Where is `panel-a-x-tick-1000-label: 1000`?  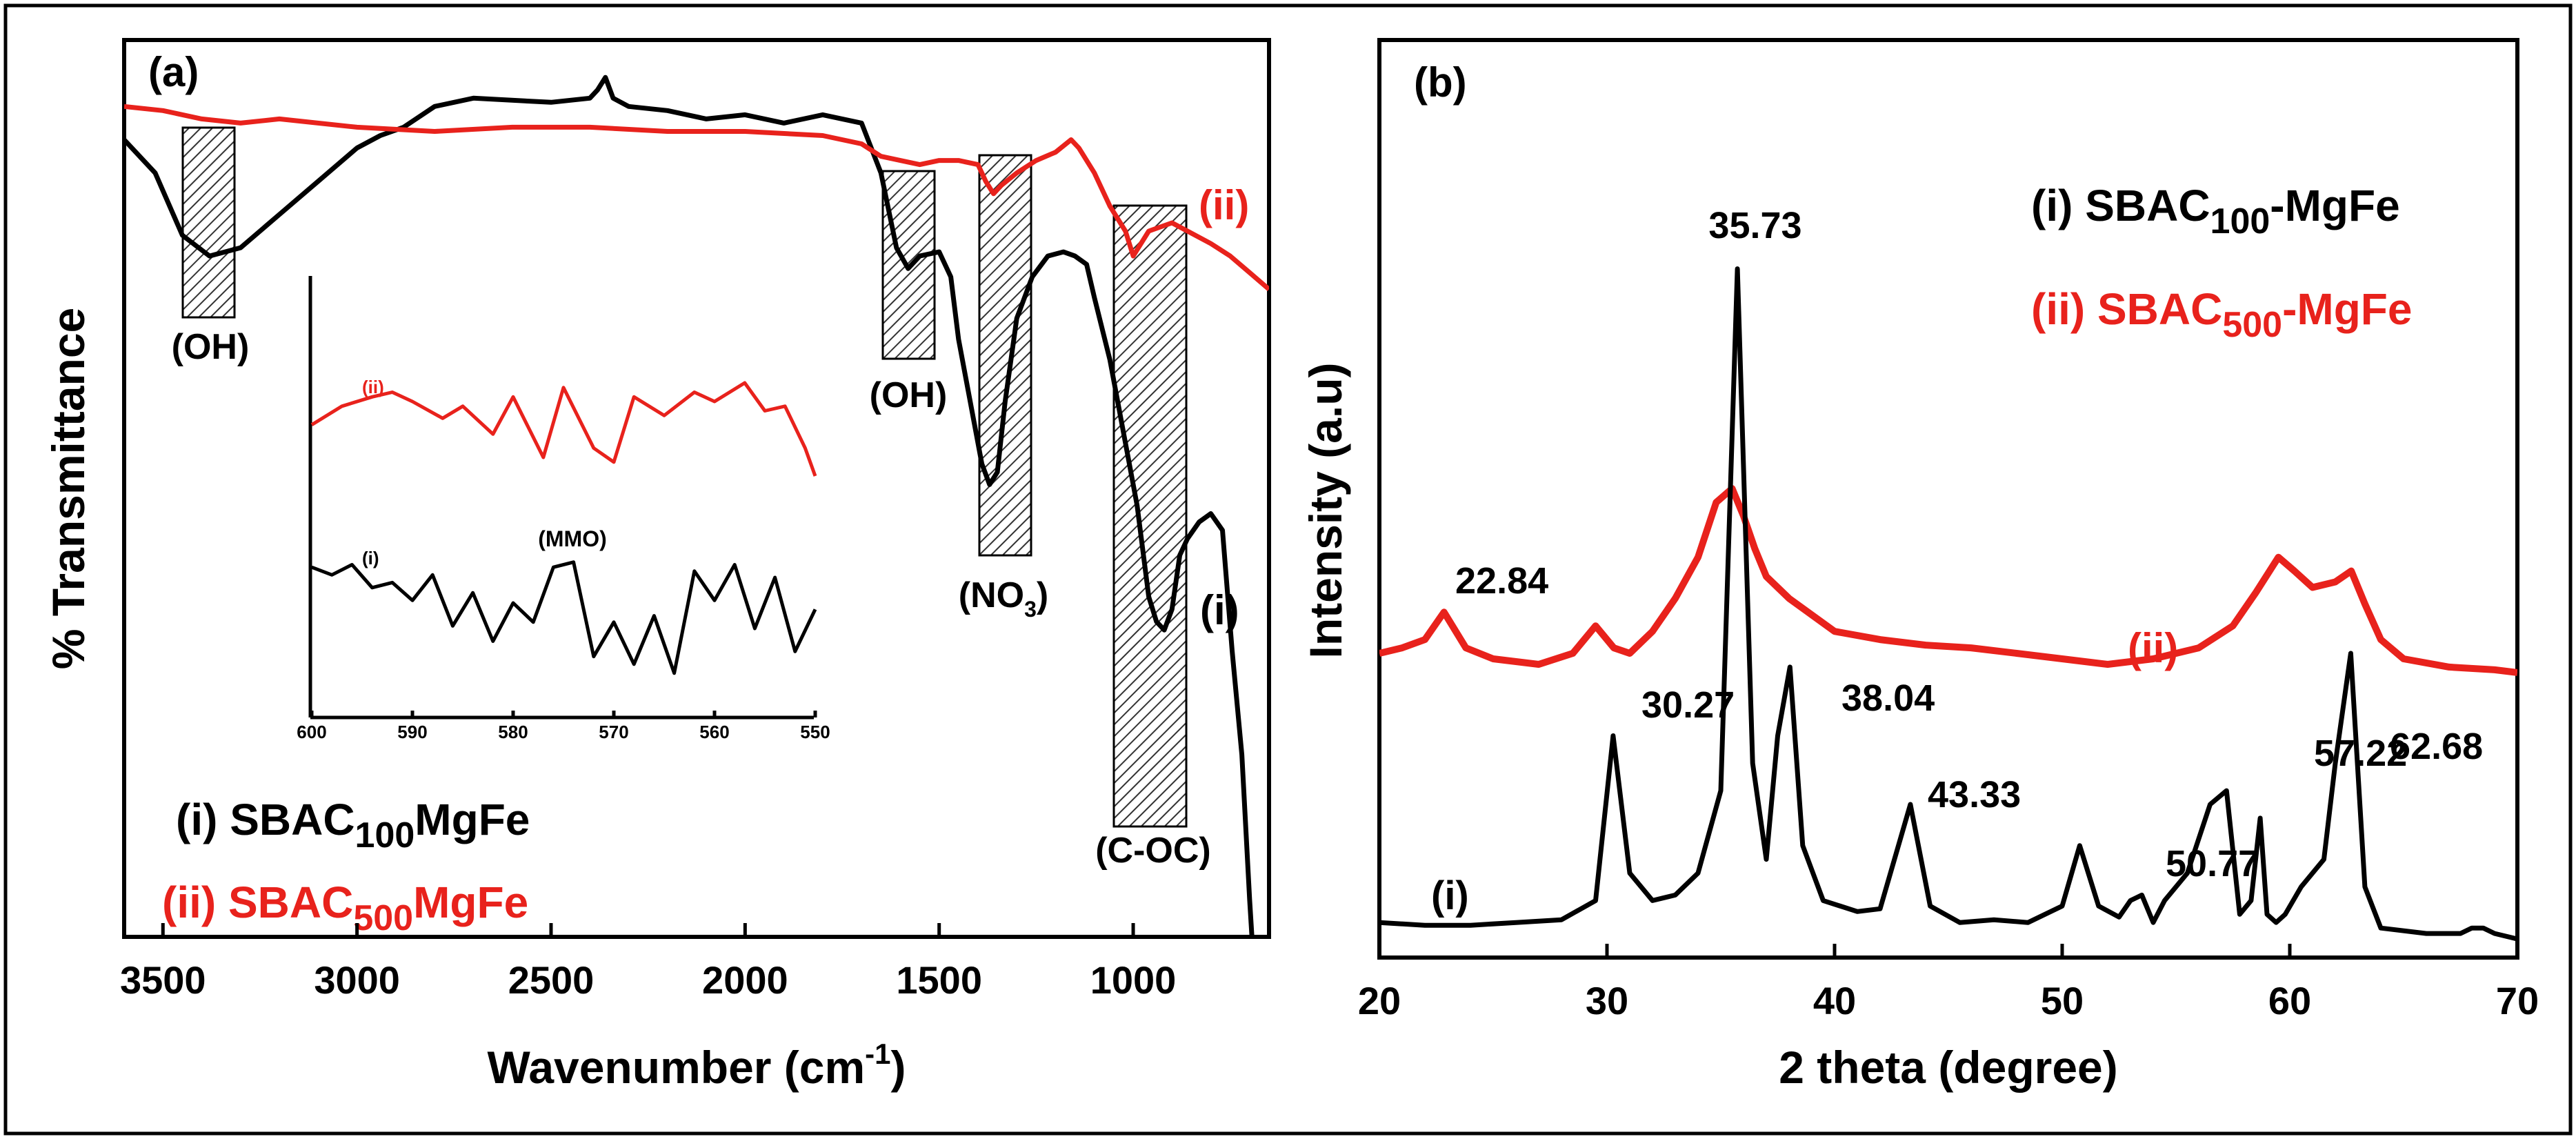
panel-a-x-tick-1000-label: 1000 is located at coordinates (1133, 980).